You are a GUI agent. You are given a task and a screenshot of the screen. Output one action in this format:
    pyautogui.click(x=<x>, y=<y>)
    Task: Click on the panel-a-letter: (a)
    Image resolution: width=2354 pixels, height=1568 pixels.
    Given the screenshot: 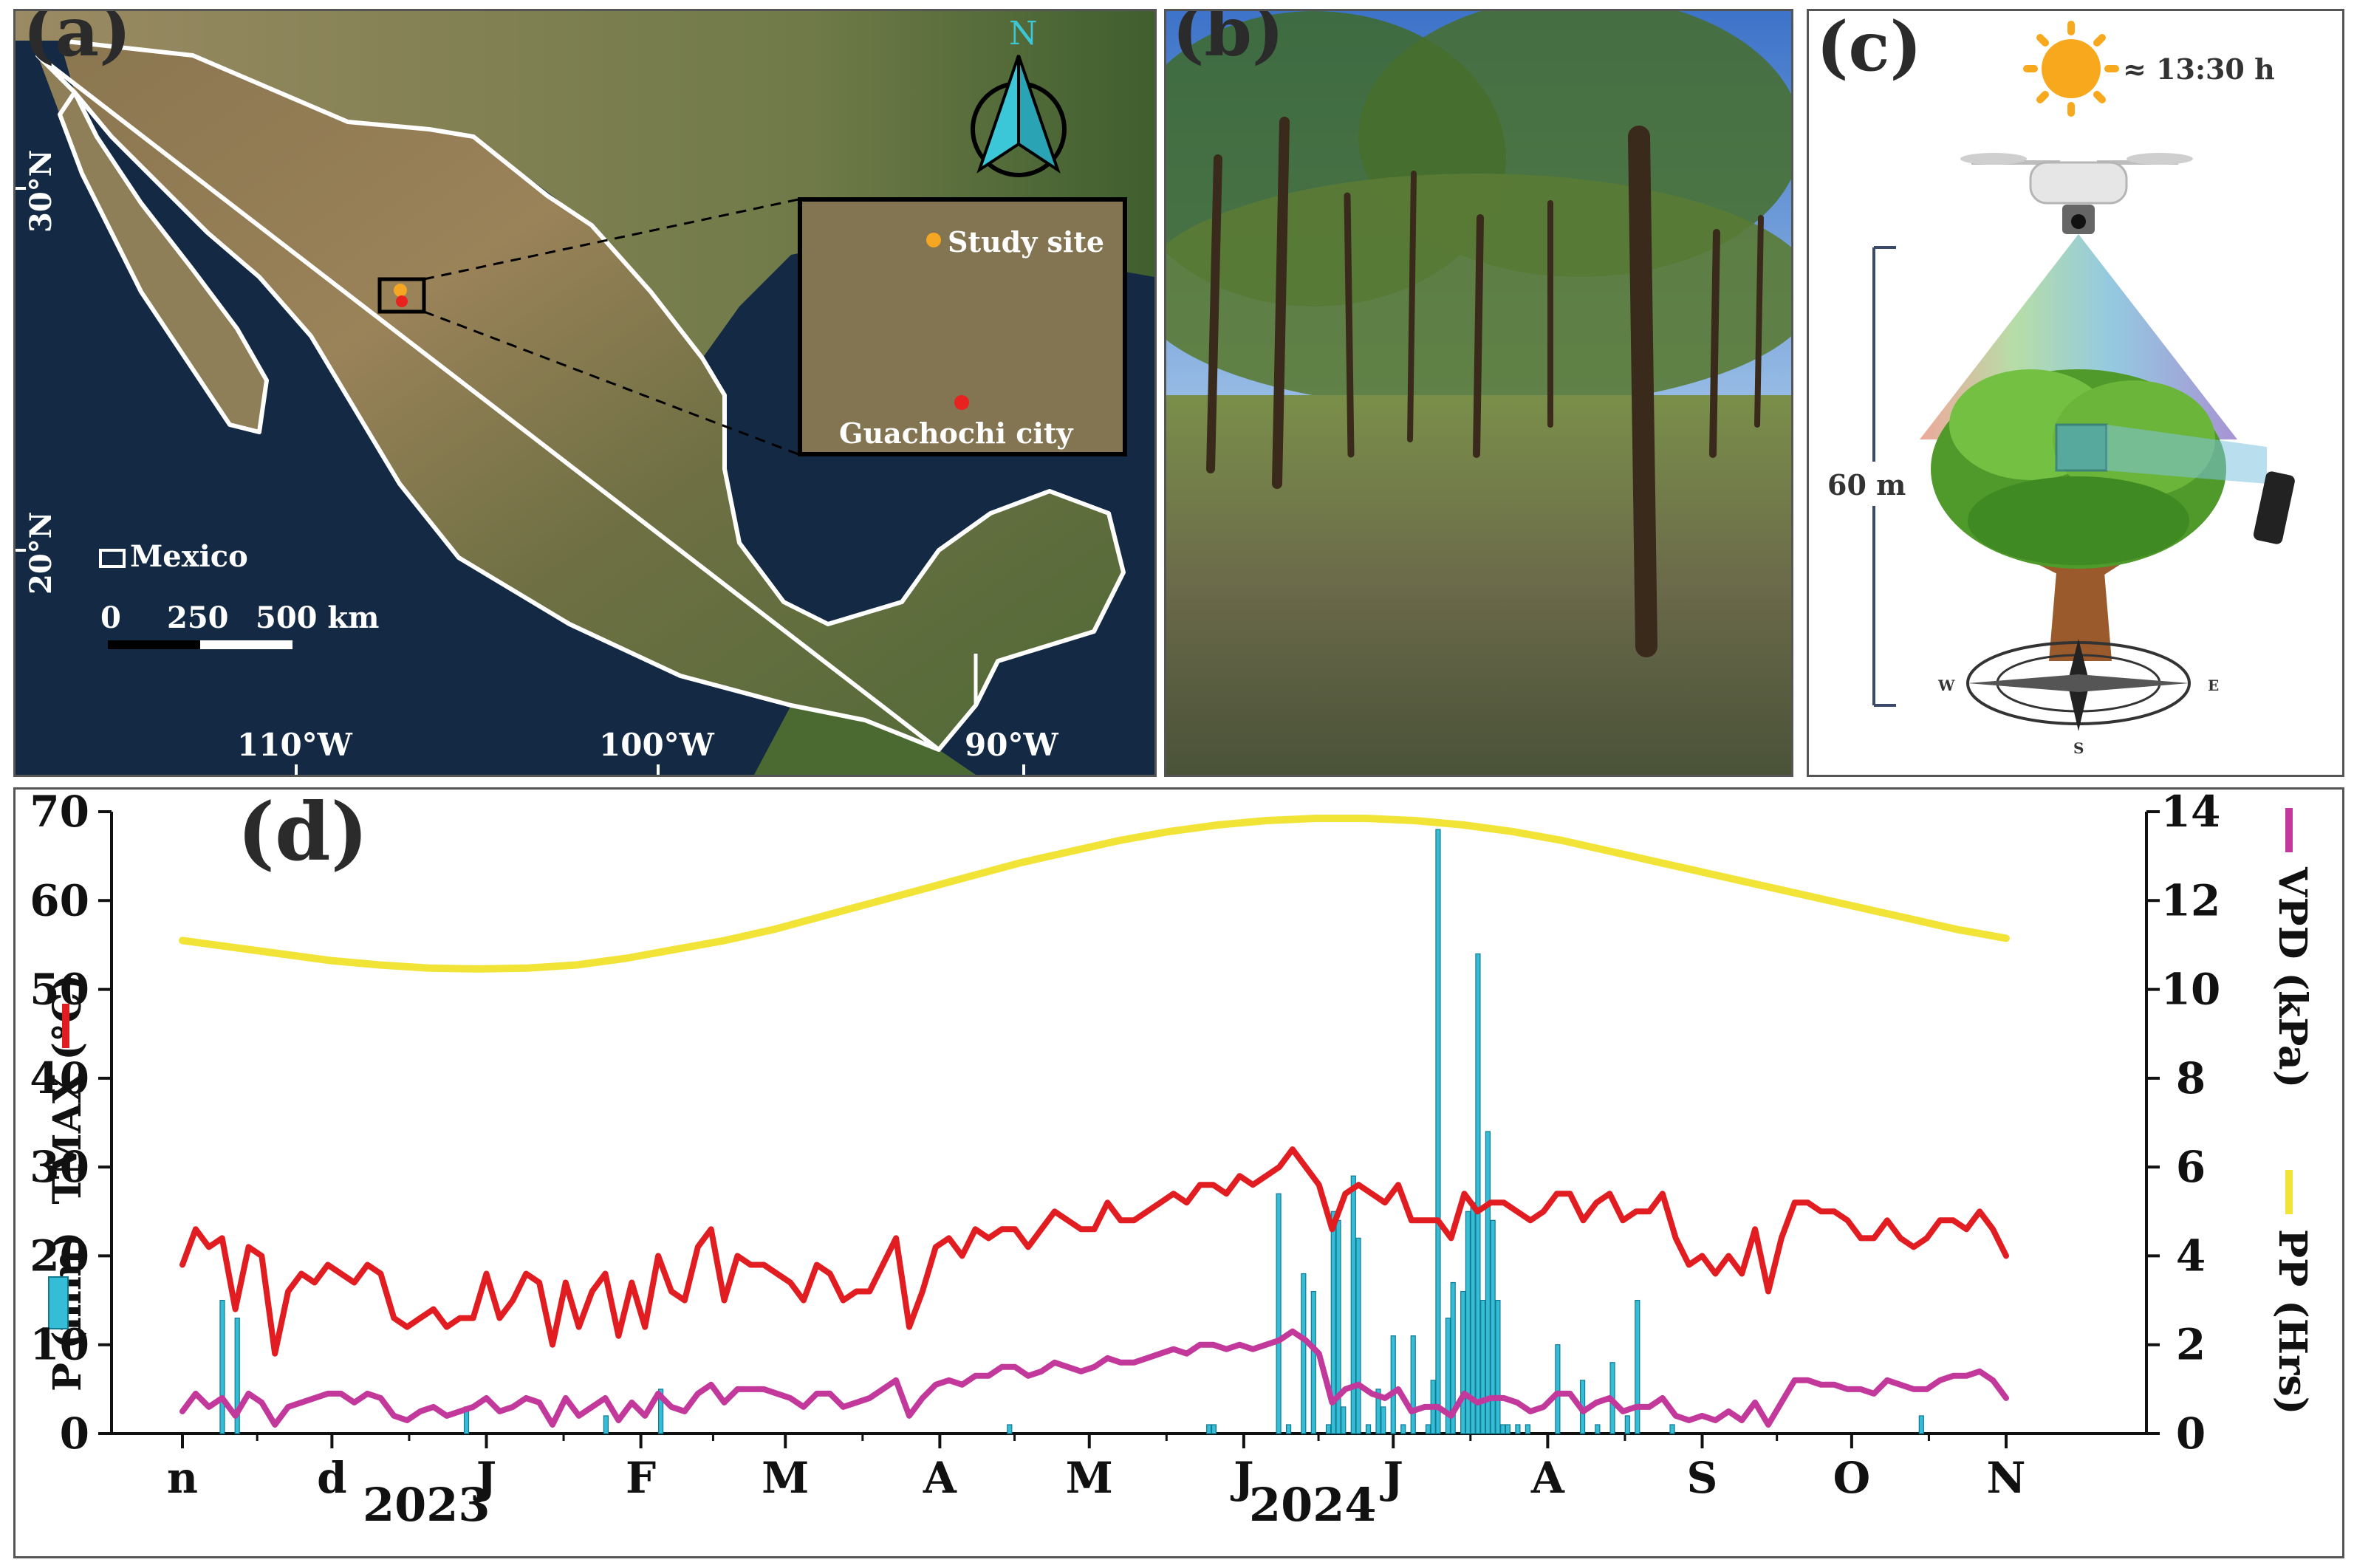 What is the action you would take?
    pyautogui.click(x=77, y=41)
    